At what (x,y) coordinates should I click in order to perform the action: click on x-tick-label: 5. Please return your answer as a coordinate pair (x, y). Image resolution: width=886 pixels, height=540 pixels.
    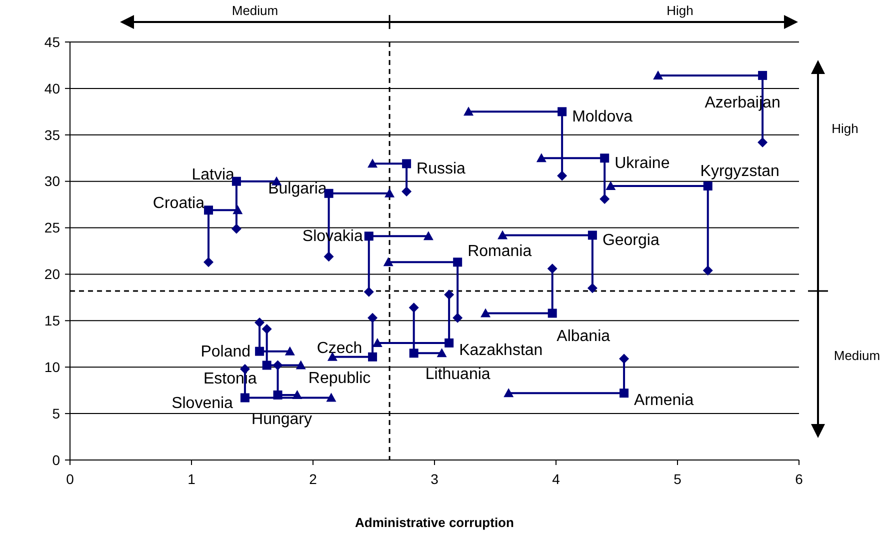
    Looking at the image, I should click on (678, 479).